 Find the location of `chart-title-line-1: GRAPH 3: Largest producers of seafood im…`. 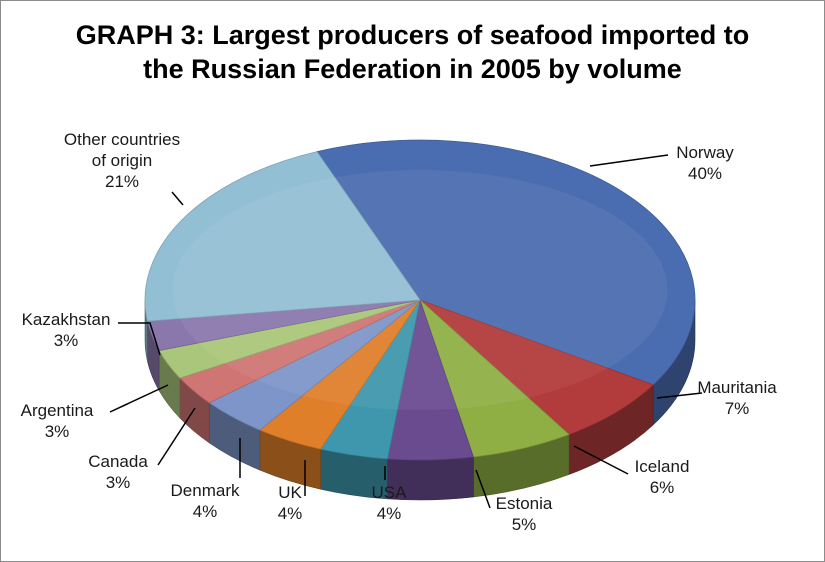

chart-title-line-1: GRAPH 3: Largest producers of seafood im… is located at coordinates (412, 35).